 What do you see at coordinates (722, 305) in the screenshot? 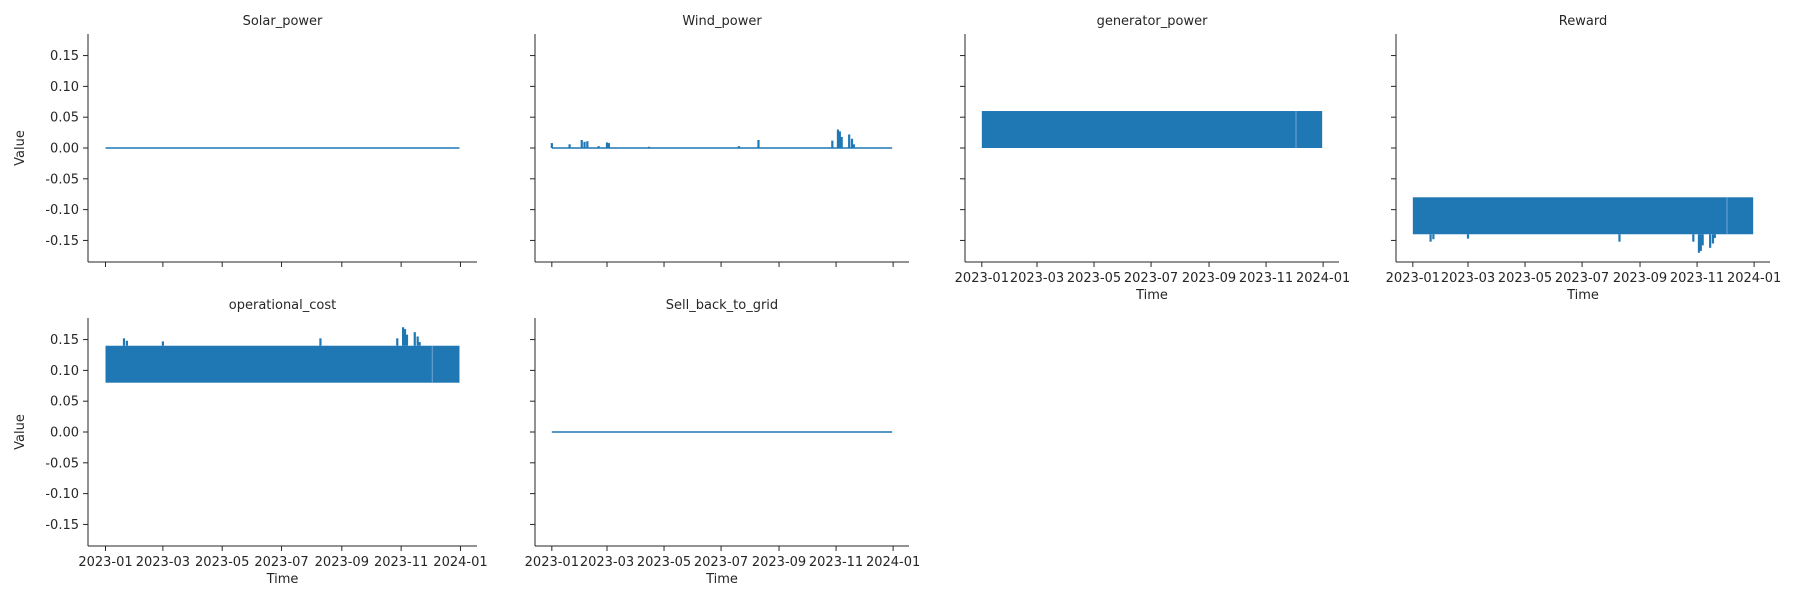
I see `panel-title: Sell_back_to_grid` at bounding box center [722, 305].